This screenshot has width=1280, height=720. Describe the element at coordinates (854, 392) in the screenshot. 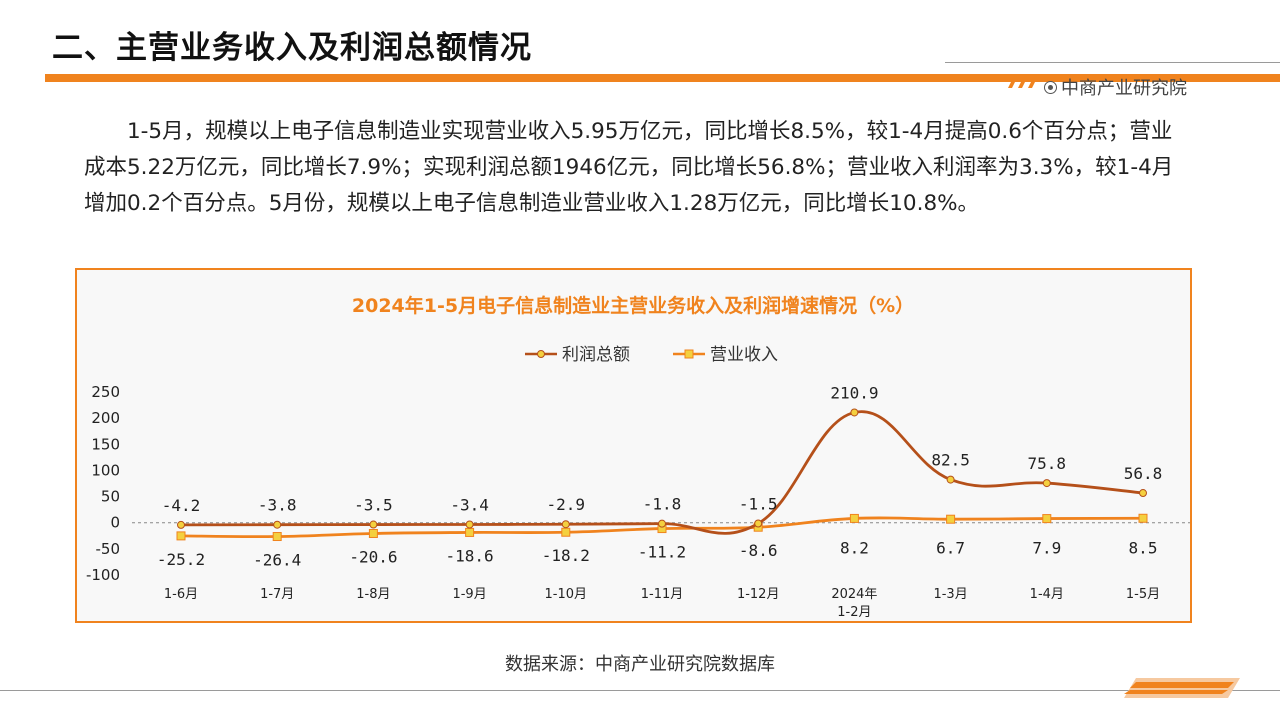

I see `data-label-1: 210.9` at that location.